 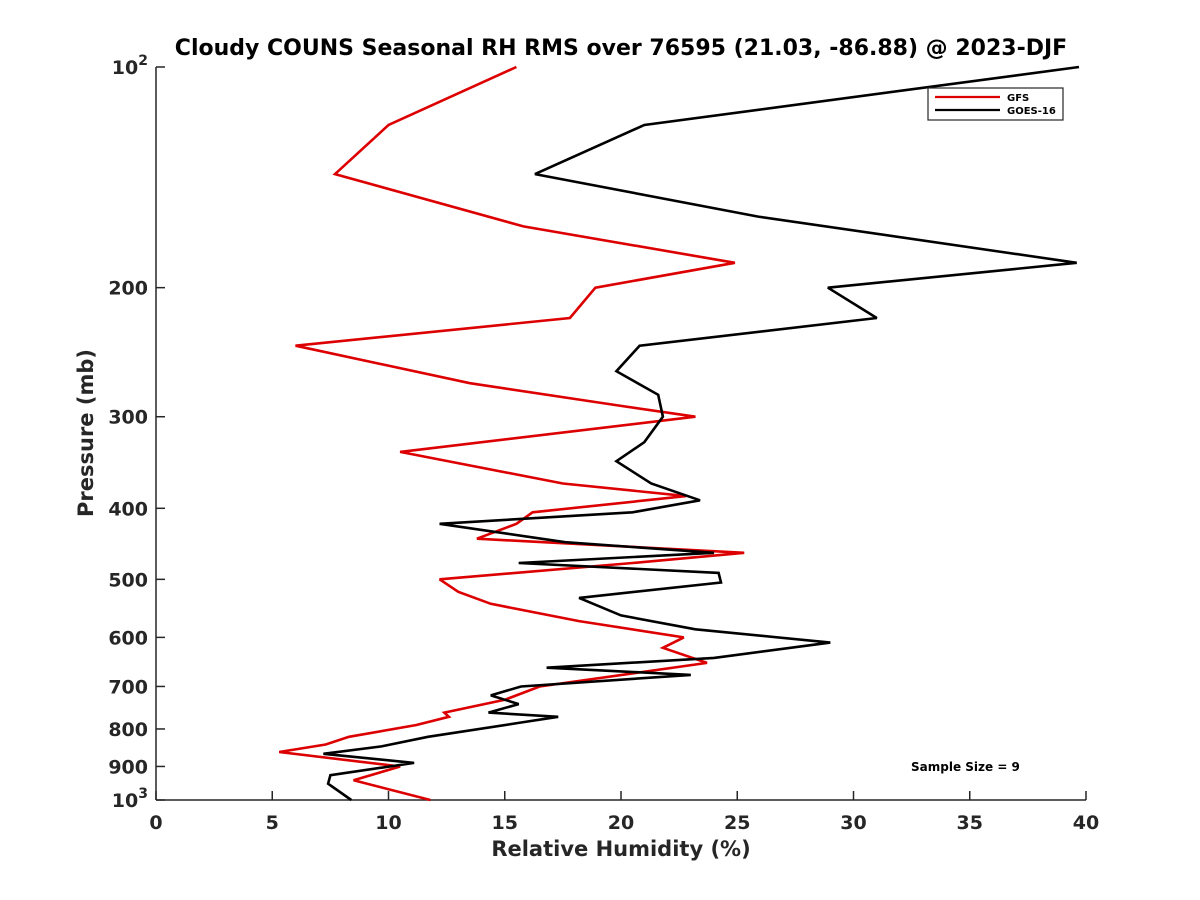 What do you see at coordinates (128, 509) in the screenshot?
I see `y-tick-label: 400` at bounding box center [128, 509].